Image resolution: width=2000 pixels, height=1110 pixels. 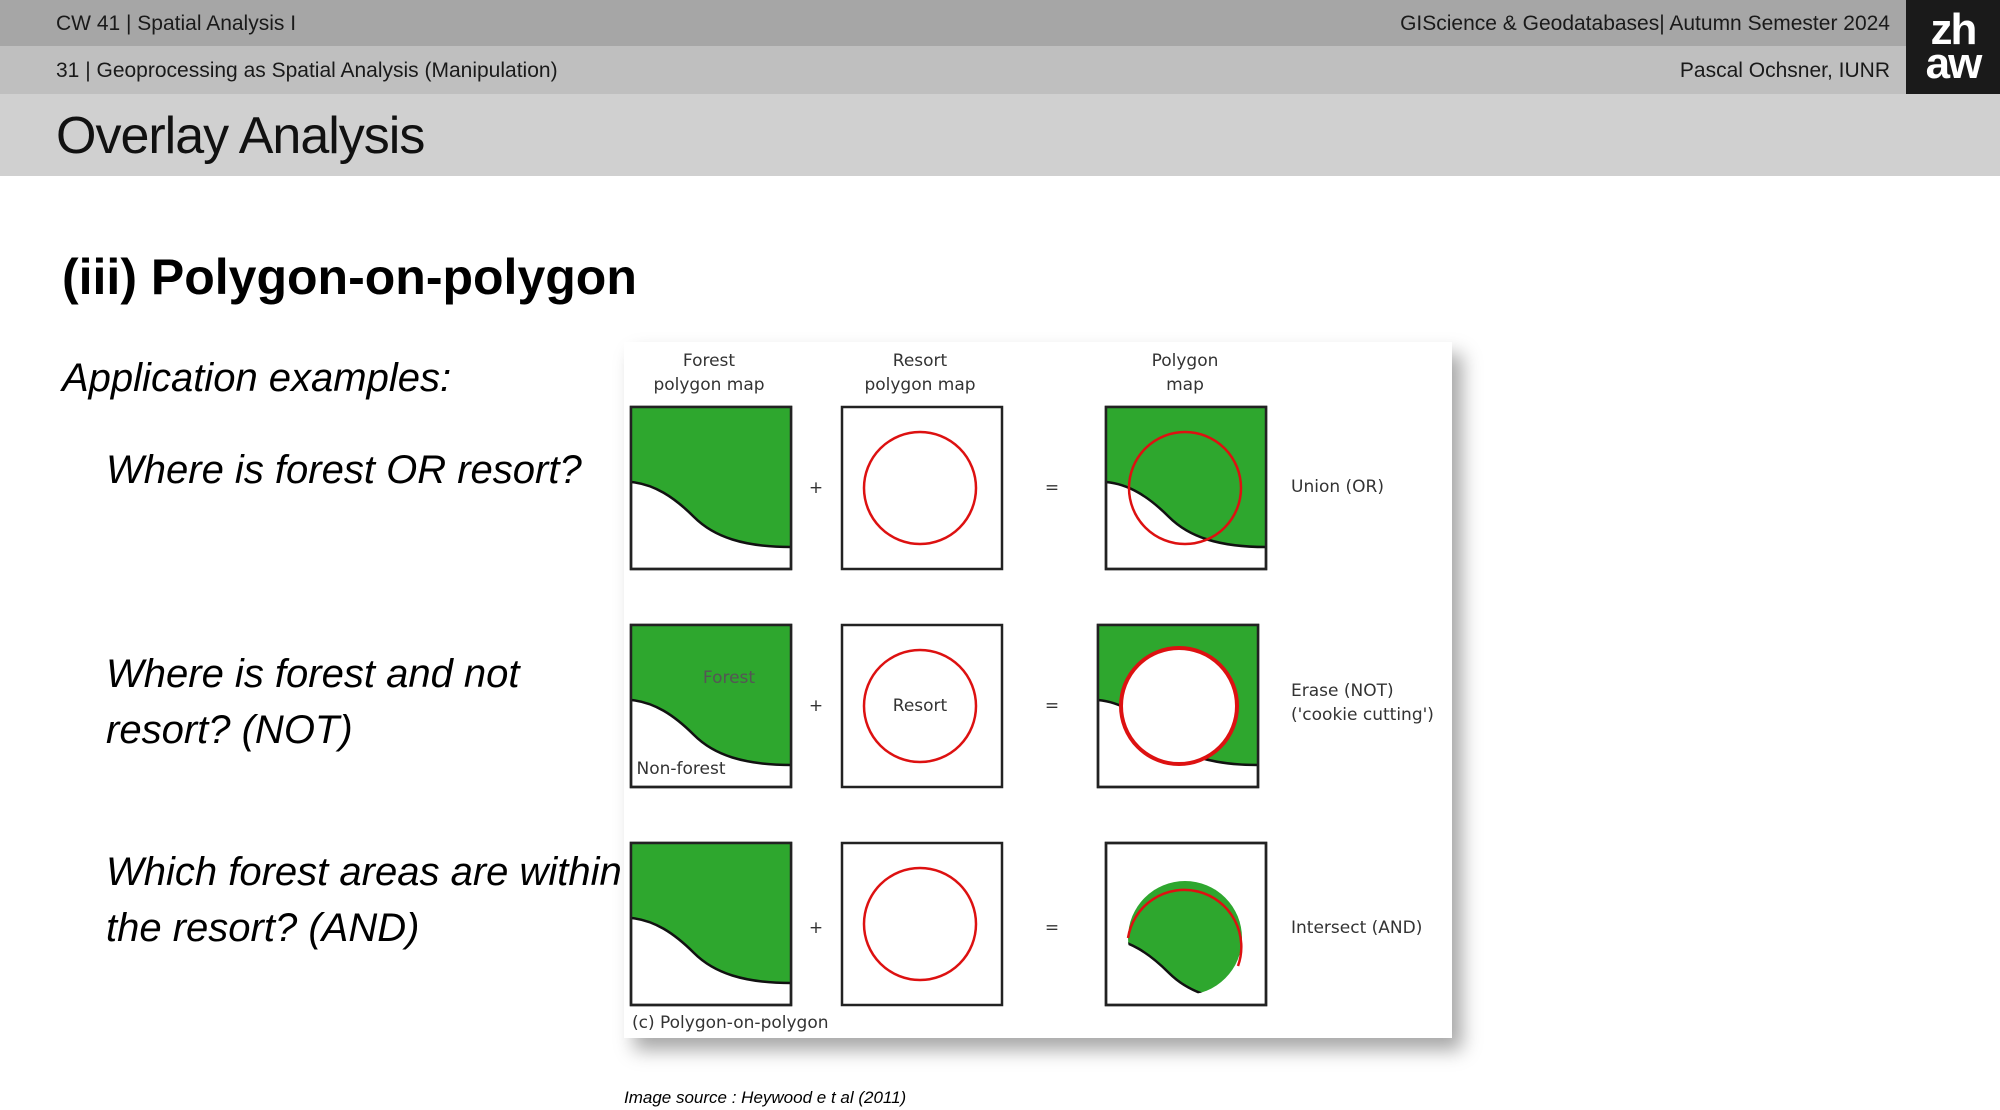 I want to click on row2-label-line1: Erase (NOT), so click(x=1342, y=691).